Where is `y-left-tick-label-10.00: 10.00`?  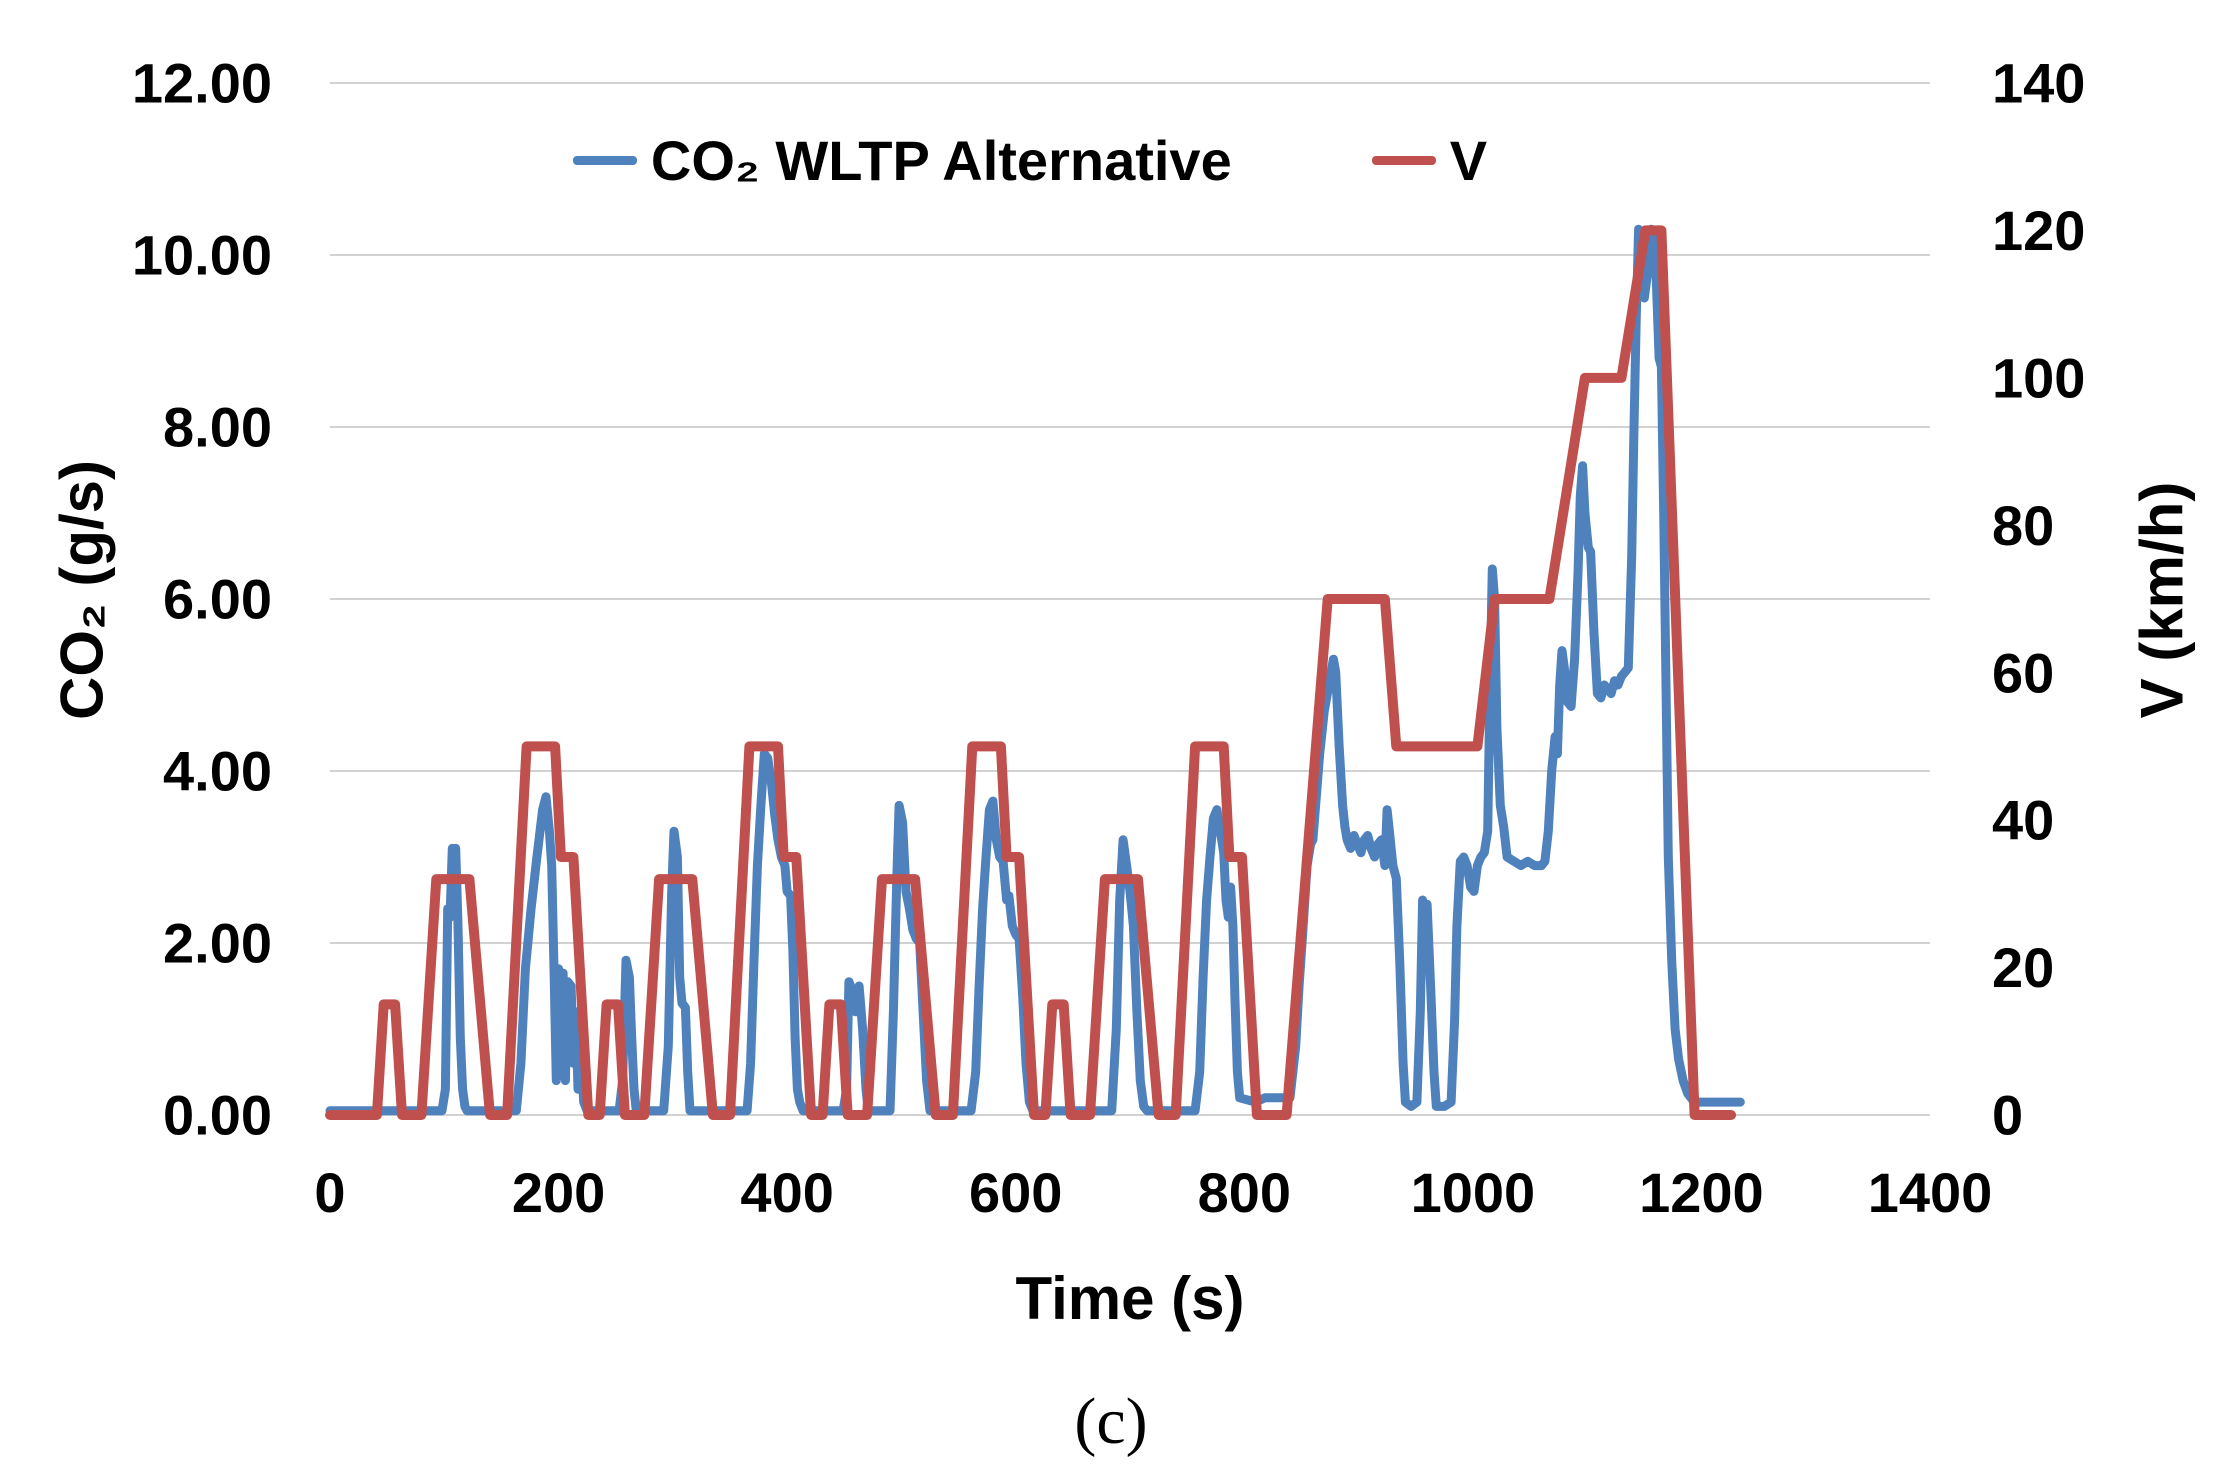
y-left-tick-label-10.00: 10.00 is located at coordinates (202, 255).